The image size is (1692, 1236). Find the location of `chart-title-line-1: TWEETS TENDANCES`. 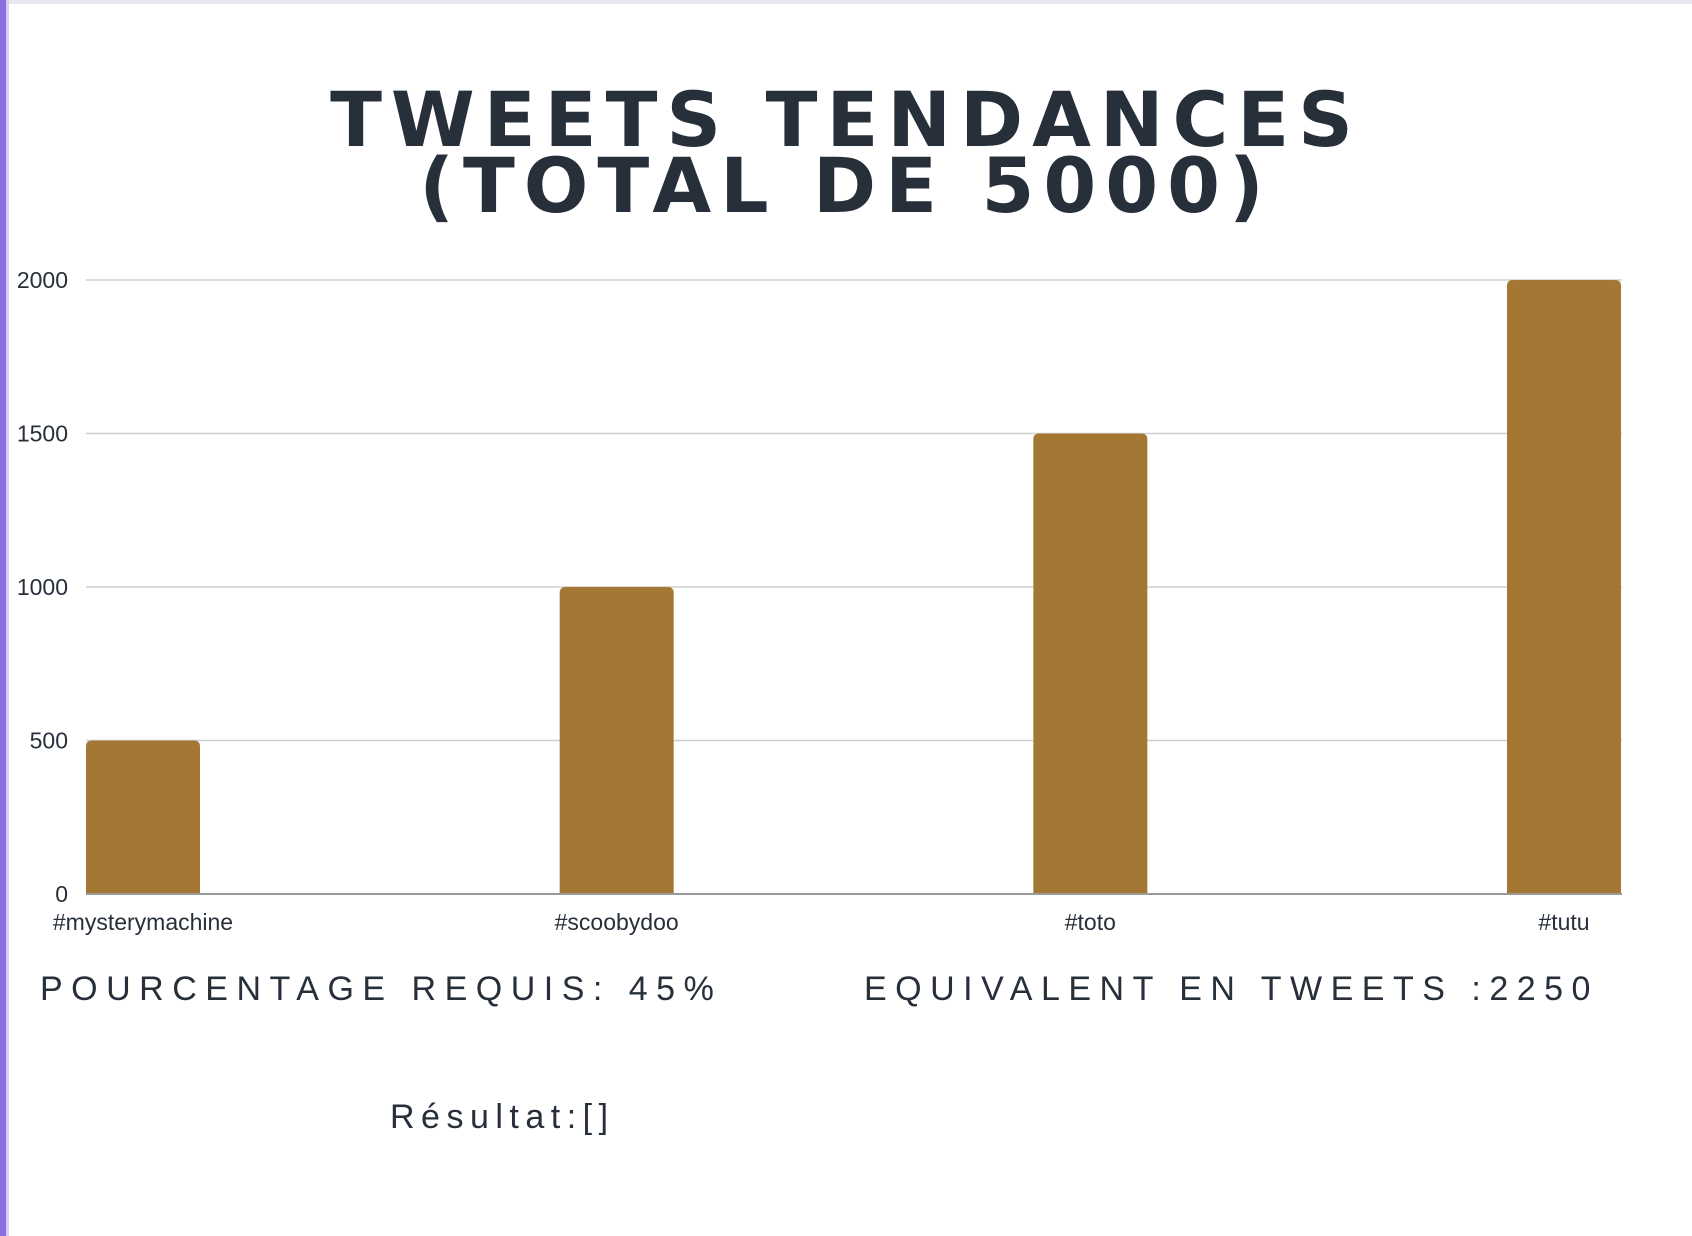

chart-title-line-1: TWEETS TENDANCES is located at coordinates (846, 119).